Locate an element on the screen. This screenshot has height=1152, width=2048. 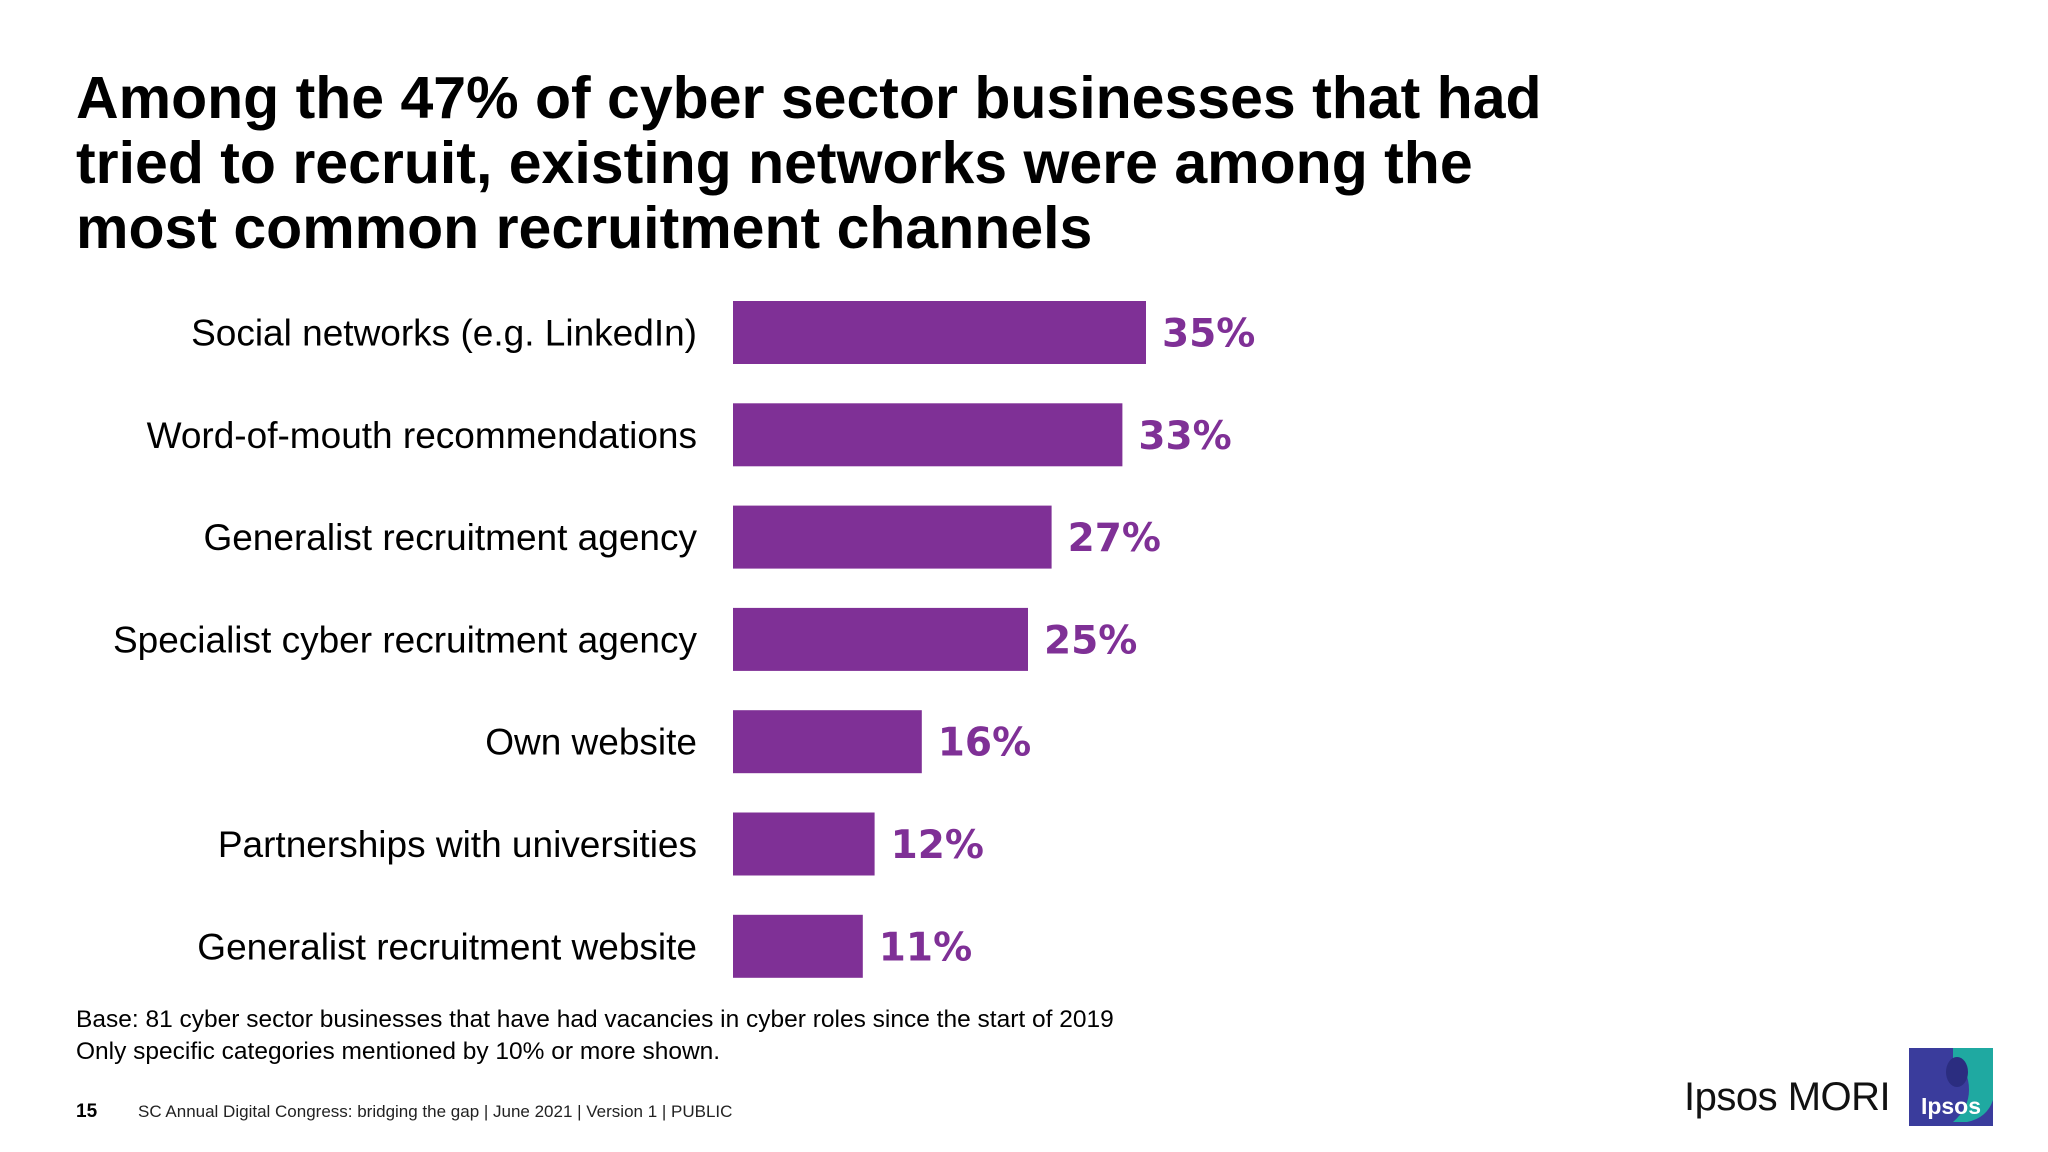
brand-name: Ipsos MORI is located at coordinates (1787, 1097).